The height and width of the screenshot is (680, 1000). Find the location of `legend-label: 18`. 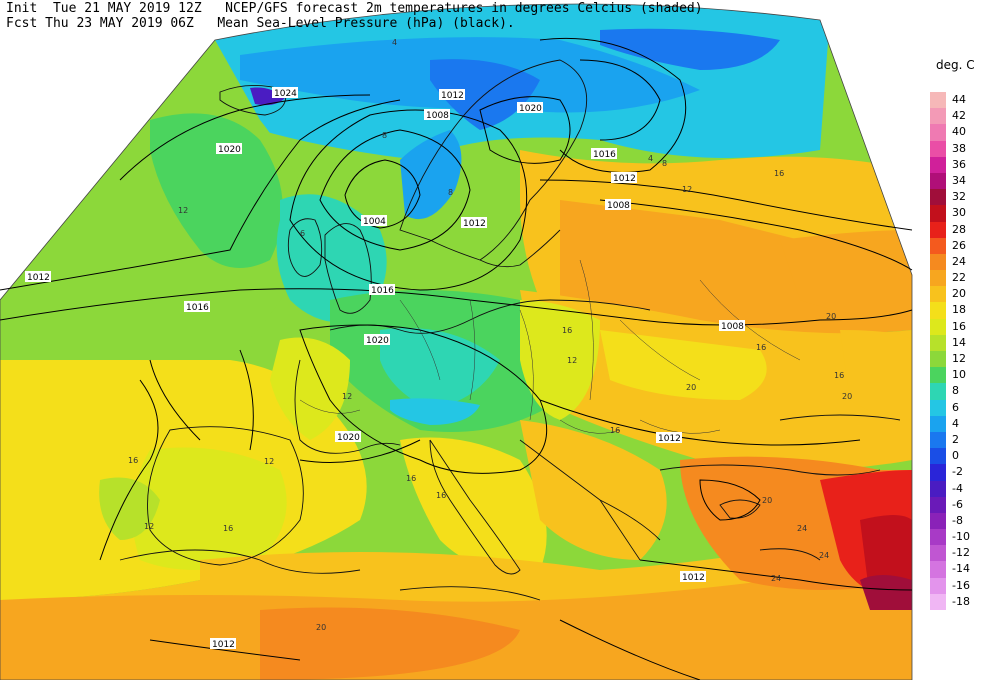

legend-label: 18 is located at coordinates (959, 310).